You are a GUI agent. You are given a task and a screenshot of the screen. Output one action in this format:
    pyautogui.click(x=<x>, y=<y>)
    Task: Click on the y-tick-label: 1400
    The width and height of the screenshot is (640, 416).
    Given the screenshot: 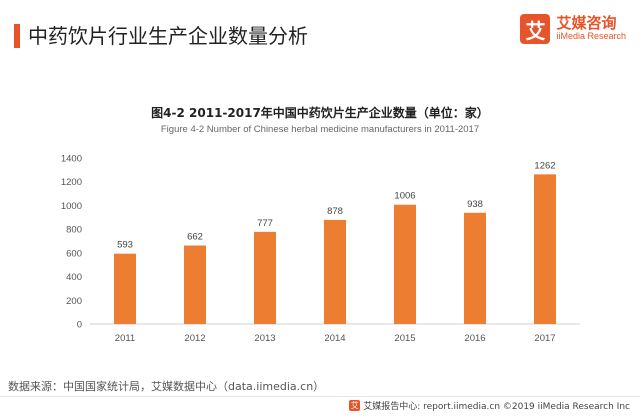 What is the action you would take?
    pyautogui.click(x=71, y=159)
    